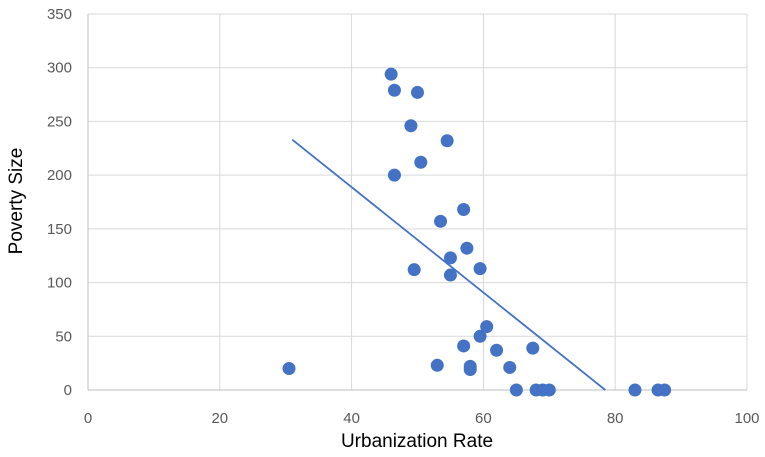 The height and width of the screenshot is (457, 765). I want to click on x-tick-label: 0, so click(88, 418).